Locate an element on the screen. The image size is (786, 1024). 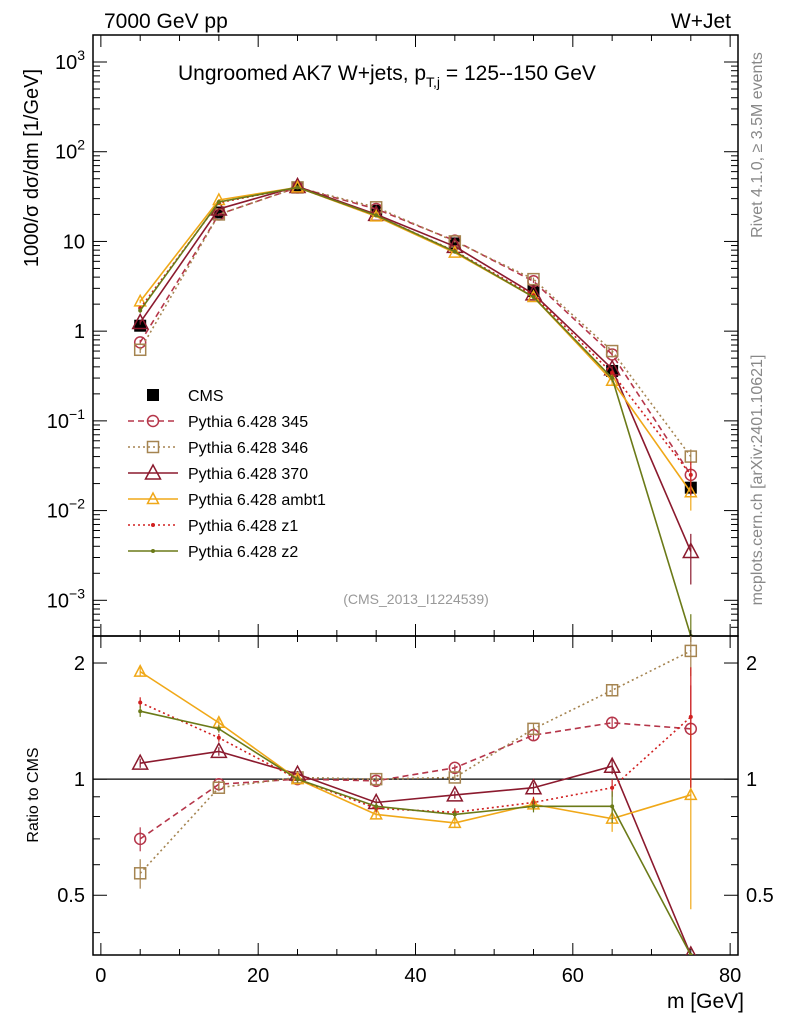
y-tick-base: 1 is located at coordinates (79, 332).